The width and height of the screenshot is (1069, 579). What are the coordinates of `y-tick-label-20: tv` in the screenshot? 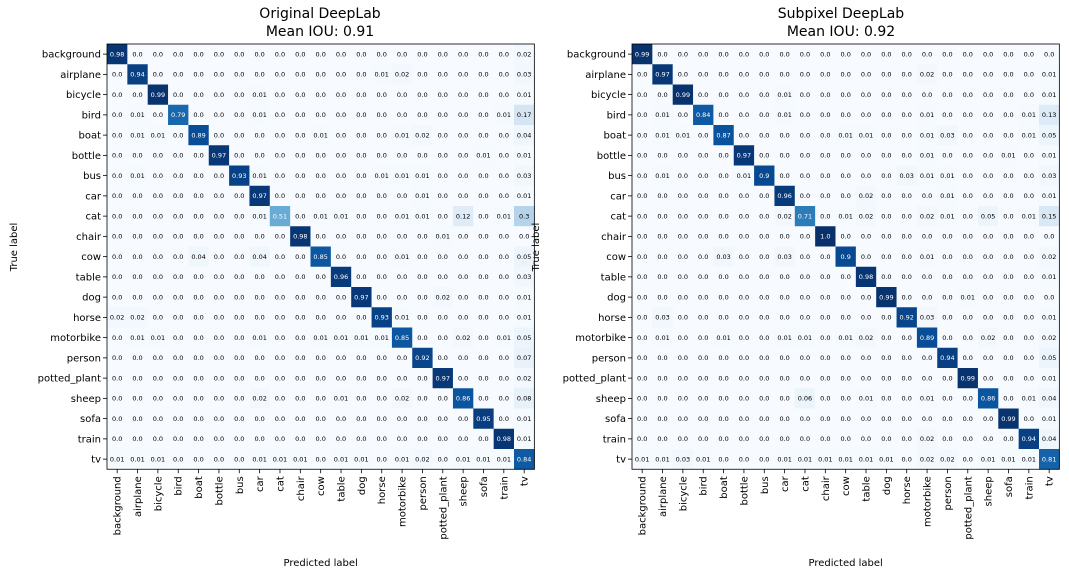 It's located at (621, 460).